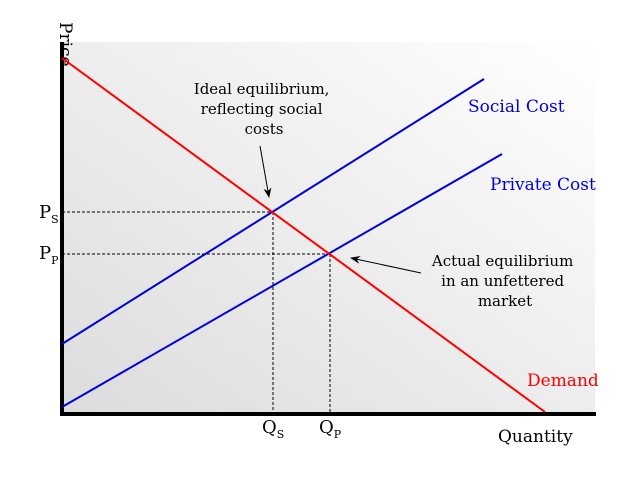  What do you see at coordinates (338, 434) in the screenshot?
I see `qp-sub: P` at bounding box center [338, 434].